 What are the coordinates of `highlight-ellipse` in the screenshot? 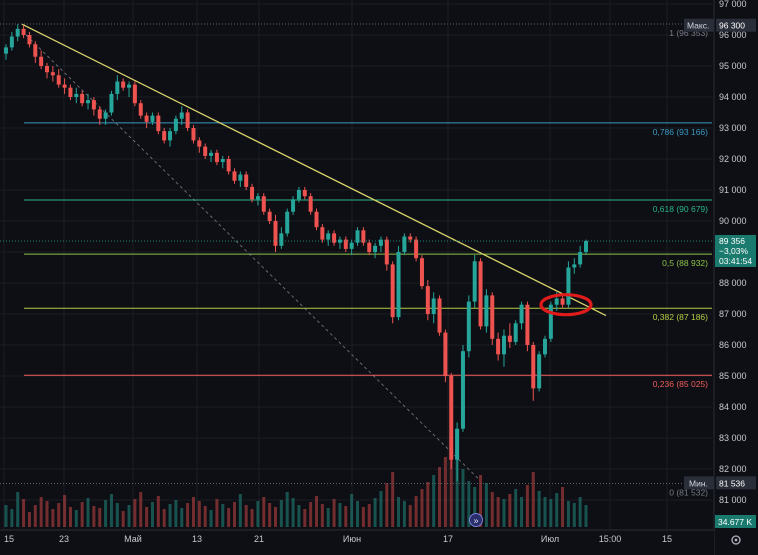 It's located at (566, 305).